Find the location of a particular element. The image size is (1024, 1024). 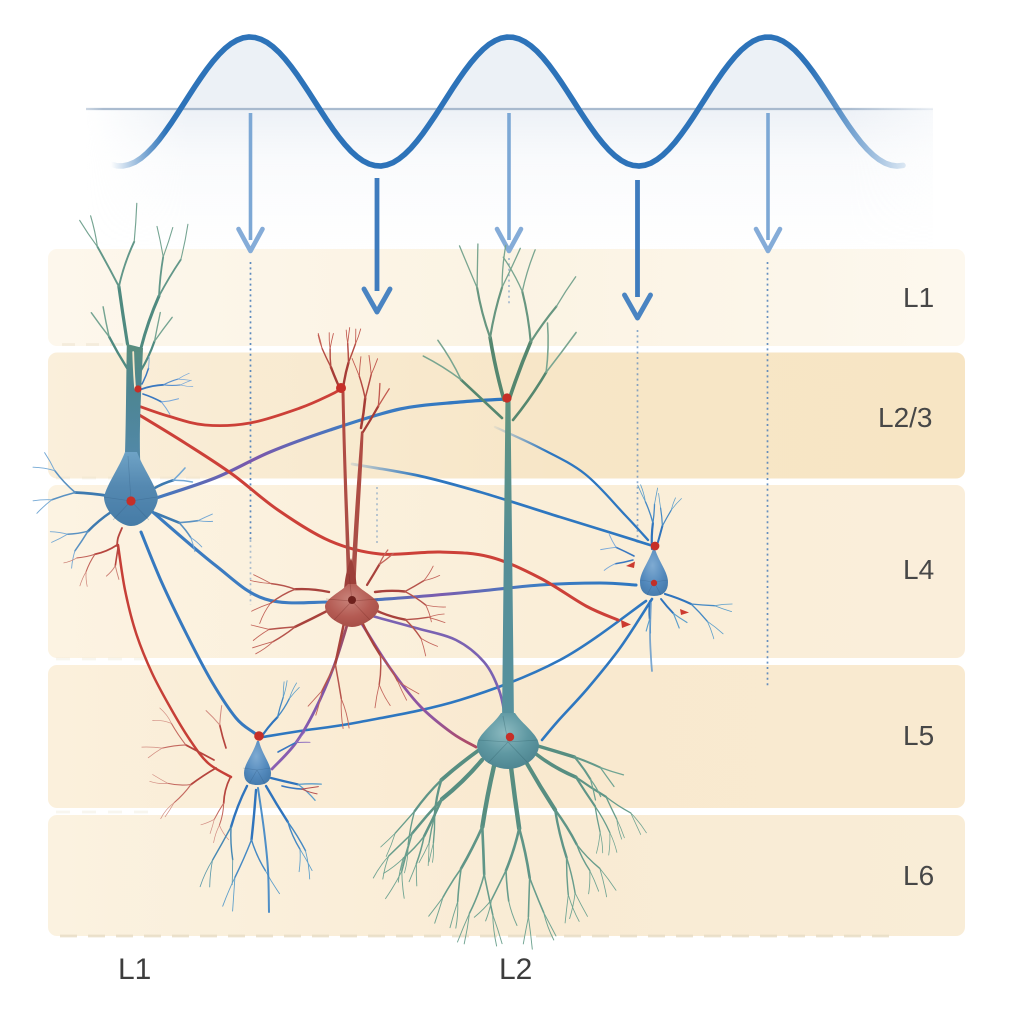

svg-text: L2 is located at coordinates (515, 969).